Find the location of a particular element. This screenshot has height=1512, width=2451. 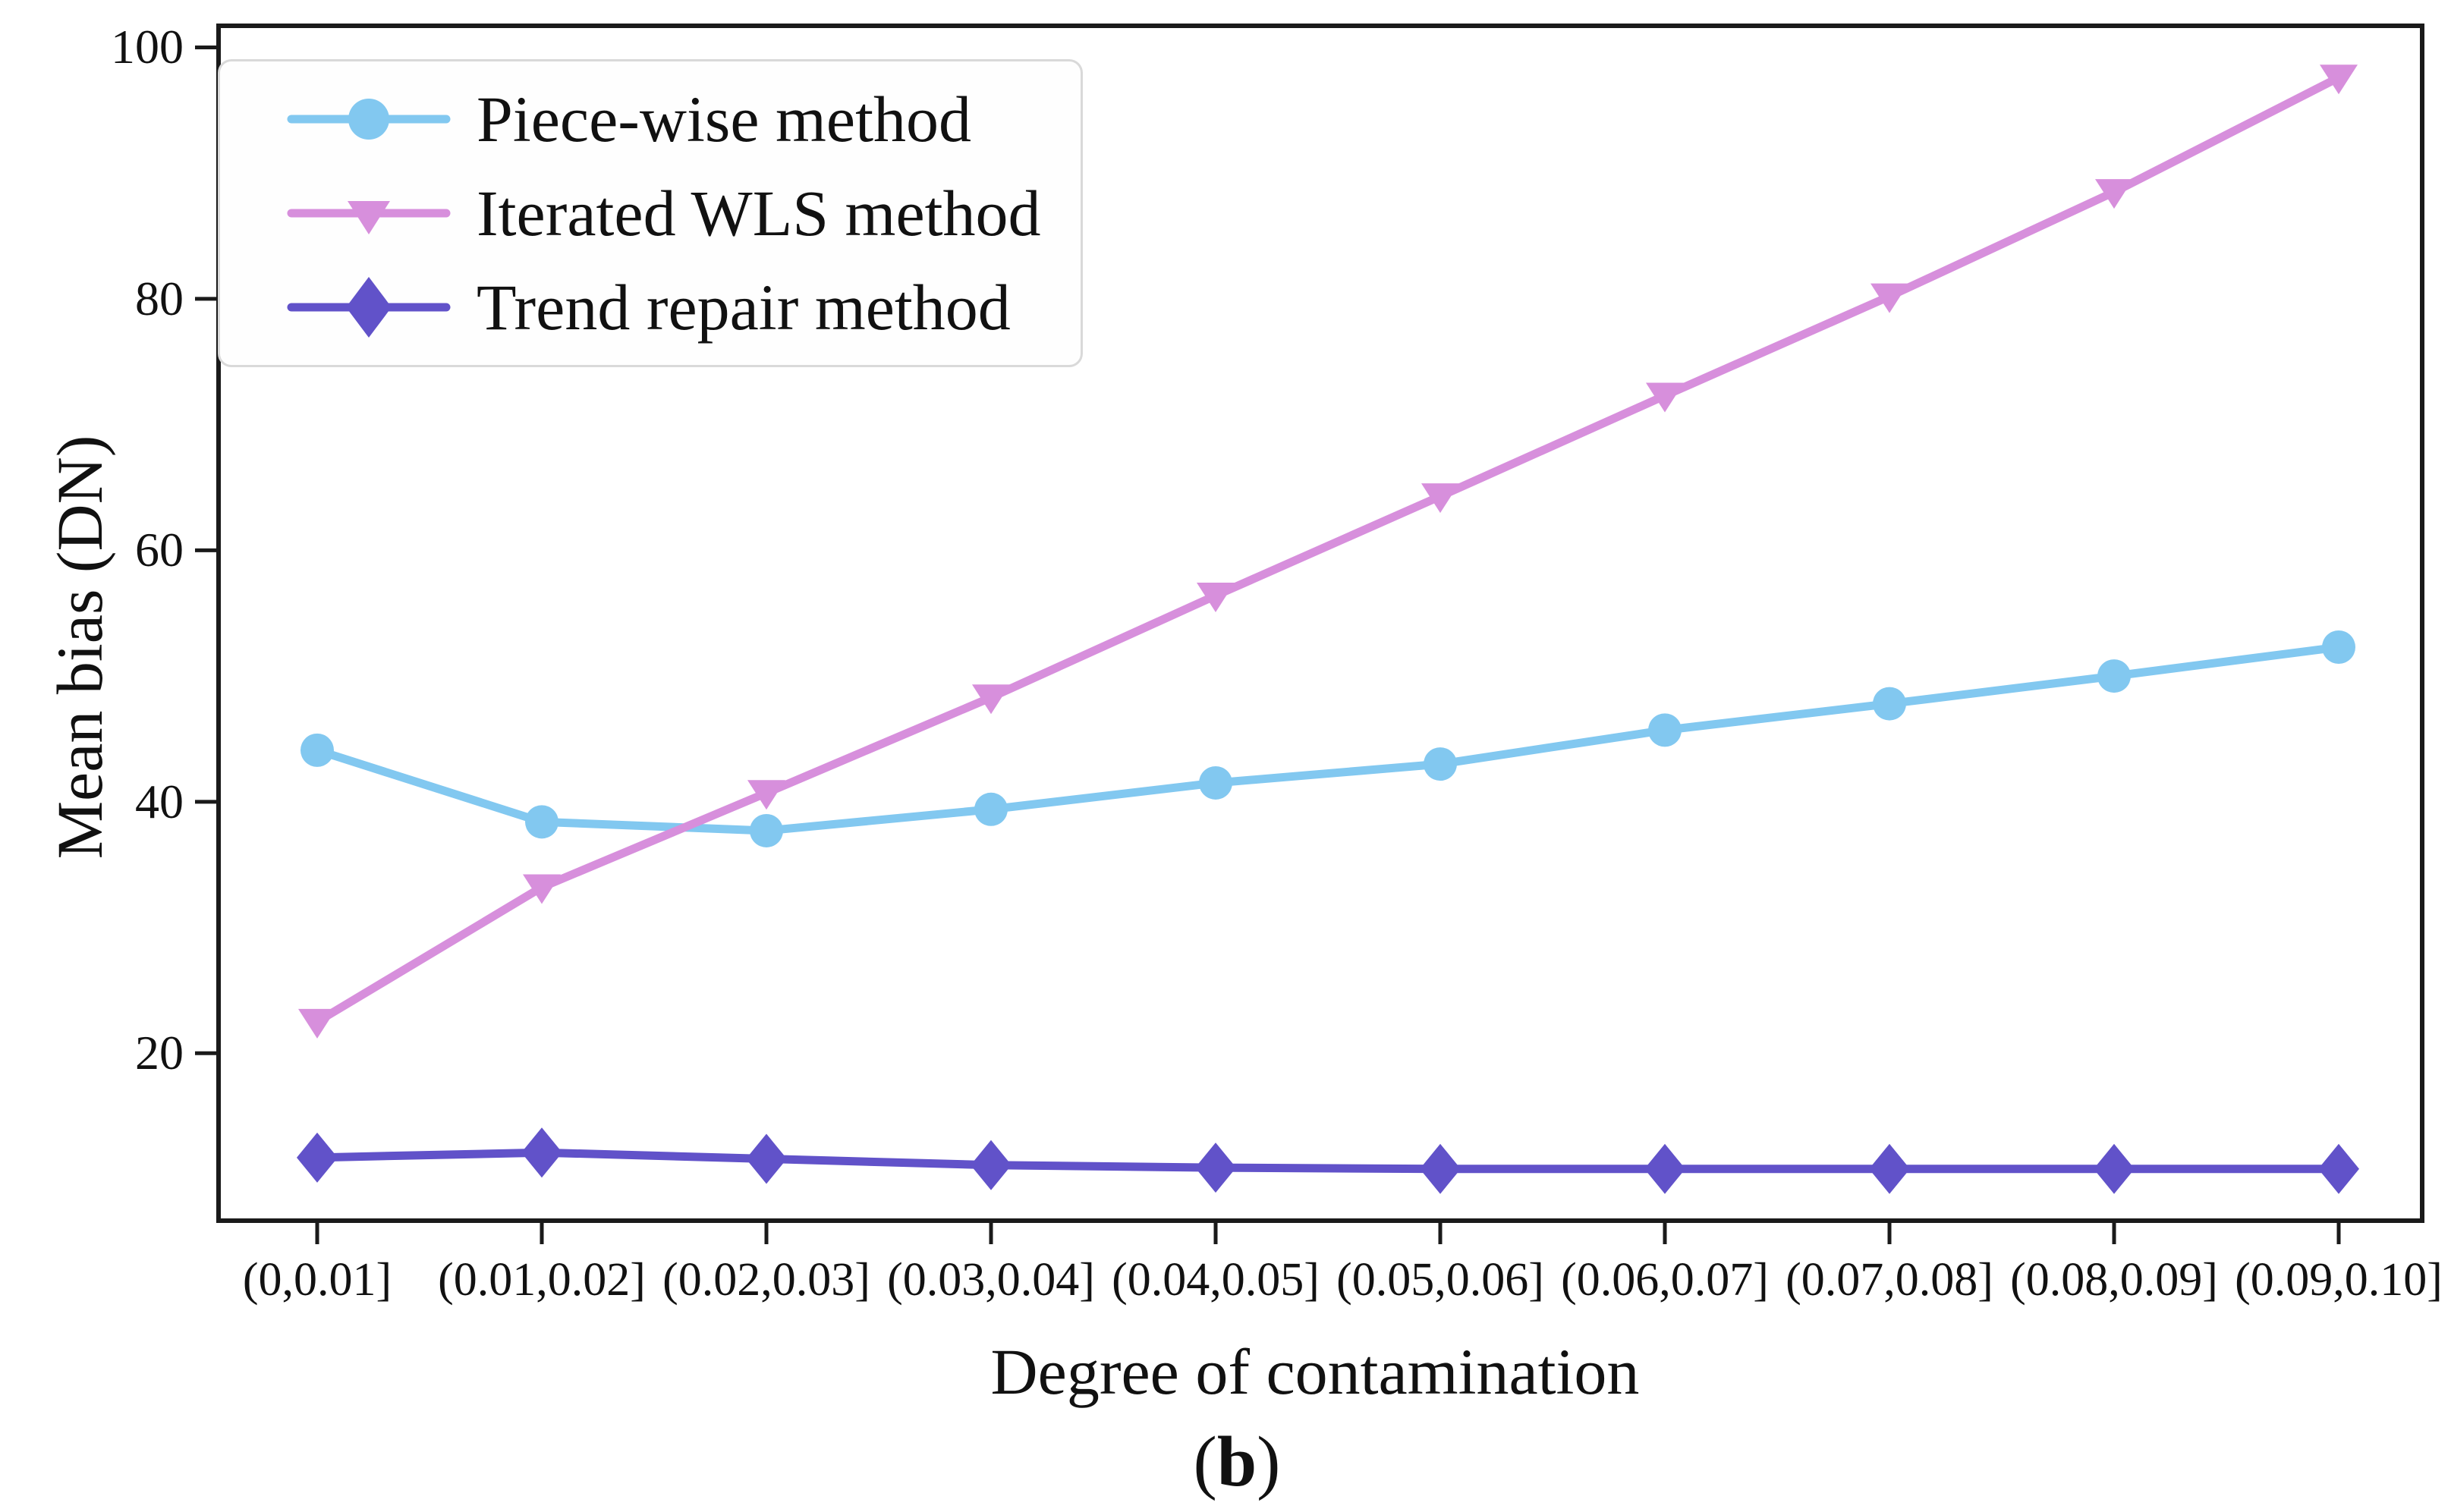

diamond-marker-line-icon is located at coordinates (369, 307).